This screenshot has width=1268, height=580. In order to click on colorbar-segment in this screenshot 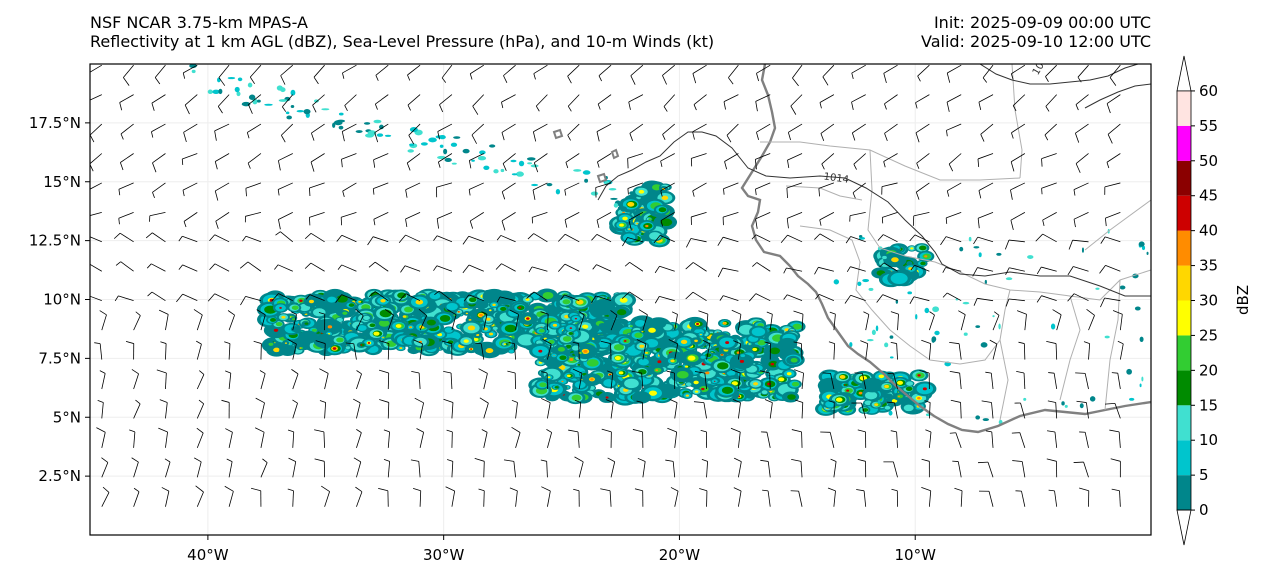, I will do `click(1184, 458)`.